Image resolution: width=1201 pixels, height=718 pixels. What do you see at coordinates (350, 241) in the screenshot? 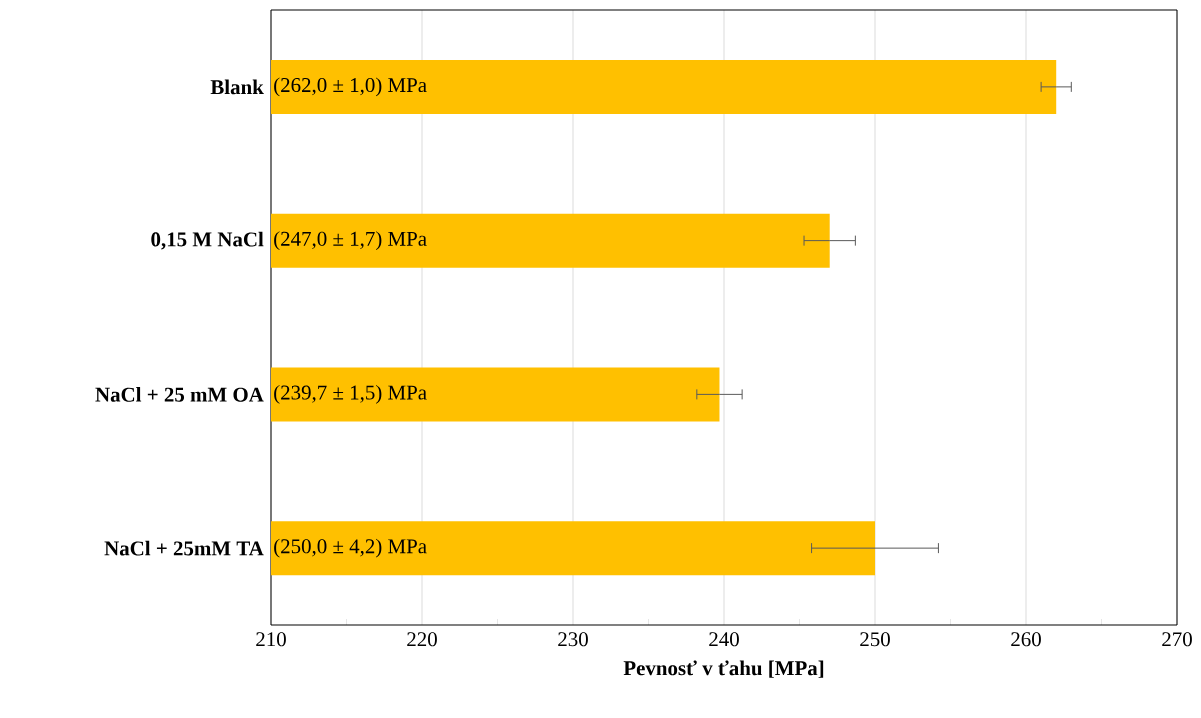
I see `data-label: (247,0 ± 1,7) MPa` at bounding box center [350, 241].